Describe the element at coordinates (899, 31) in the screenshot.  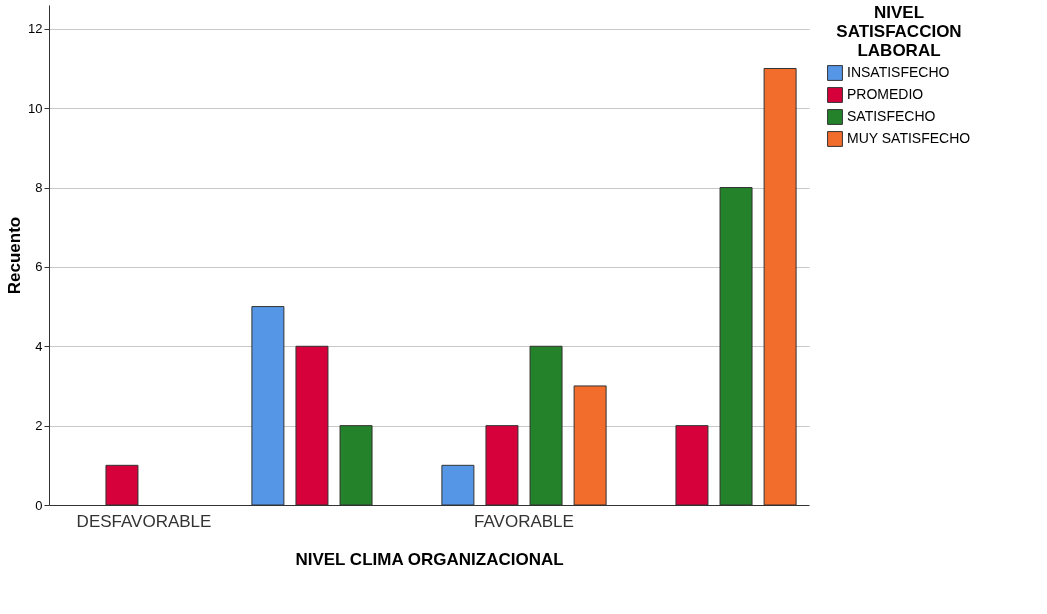
I see `legend-title: NIVEL SATISFACCION LABORAL` at that location.